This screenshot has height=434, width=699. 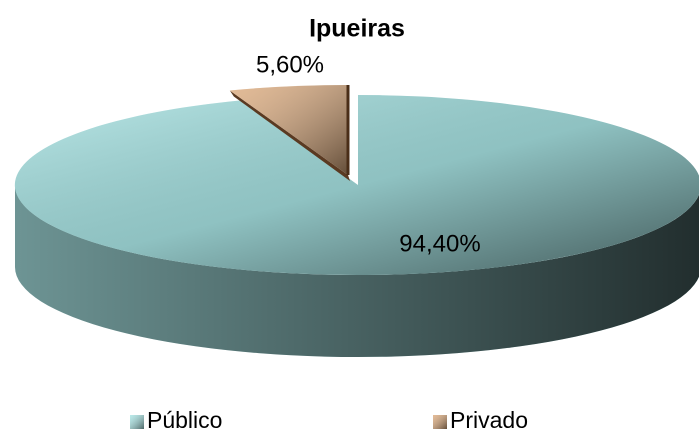 What do you see at coordinates (290, 64) in the screenshot?
I see `data-label: 5,60%` at bounding box center [290, 64].